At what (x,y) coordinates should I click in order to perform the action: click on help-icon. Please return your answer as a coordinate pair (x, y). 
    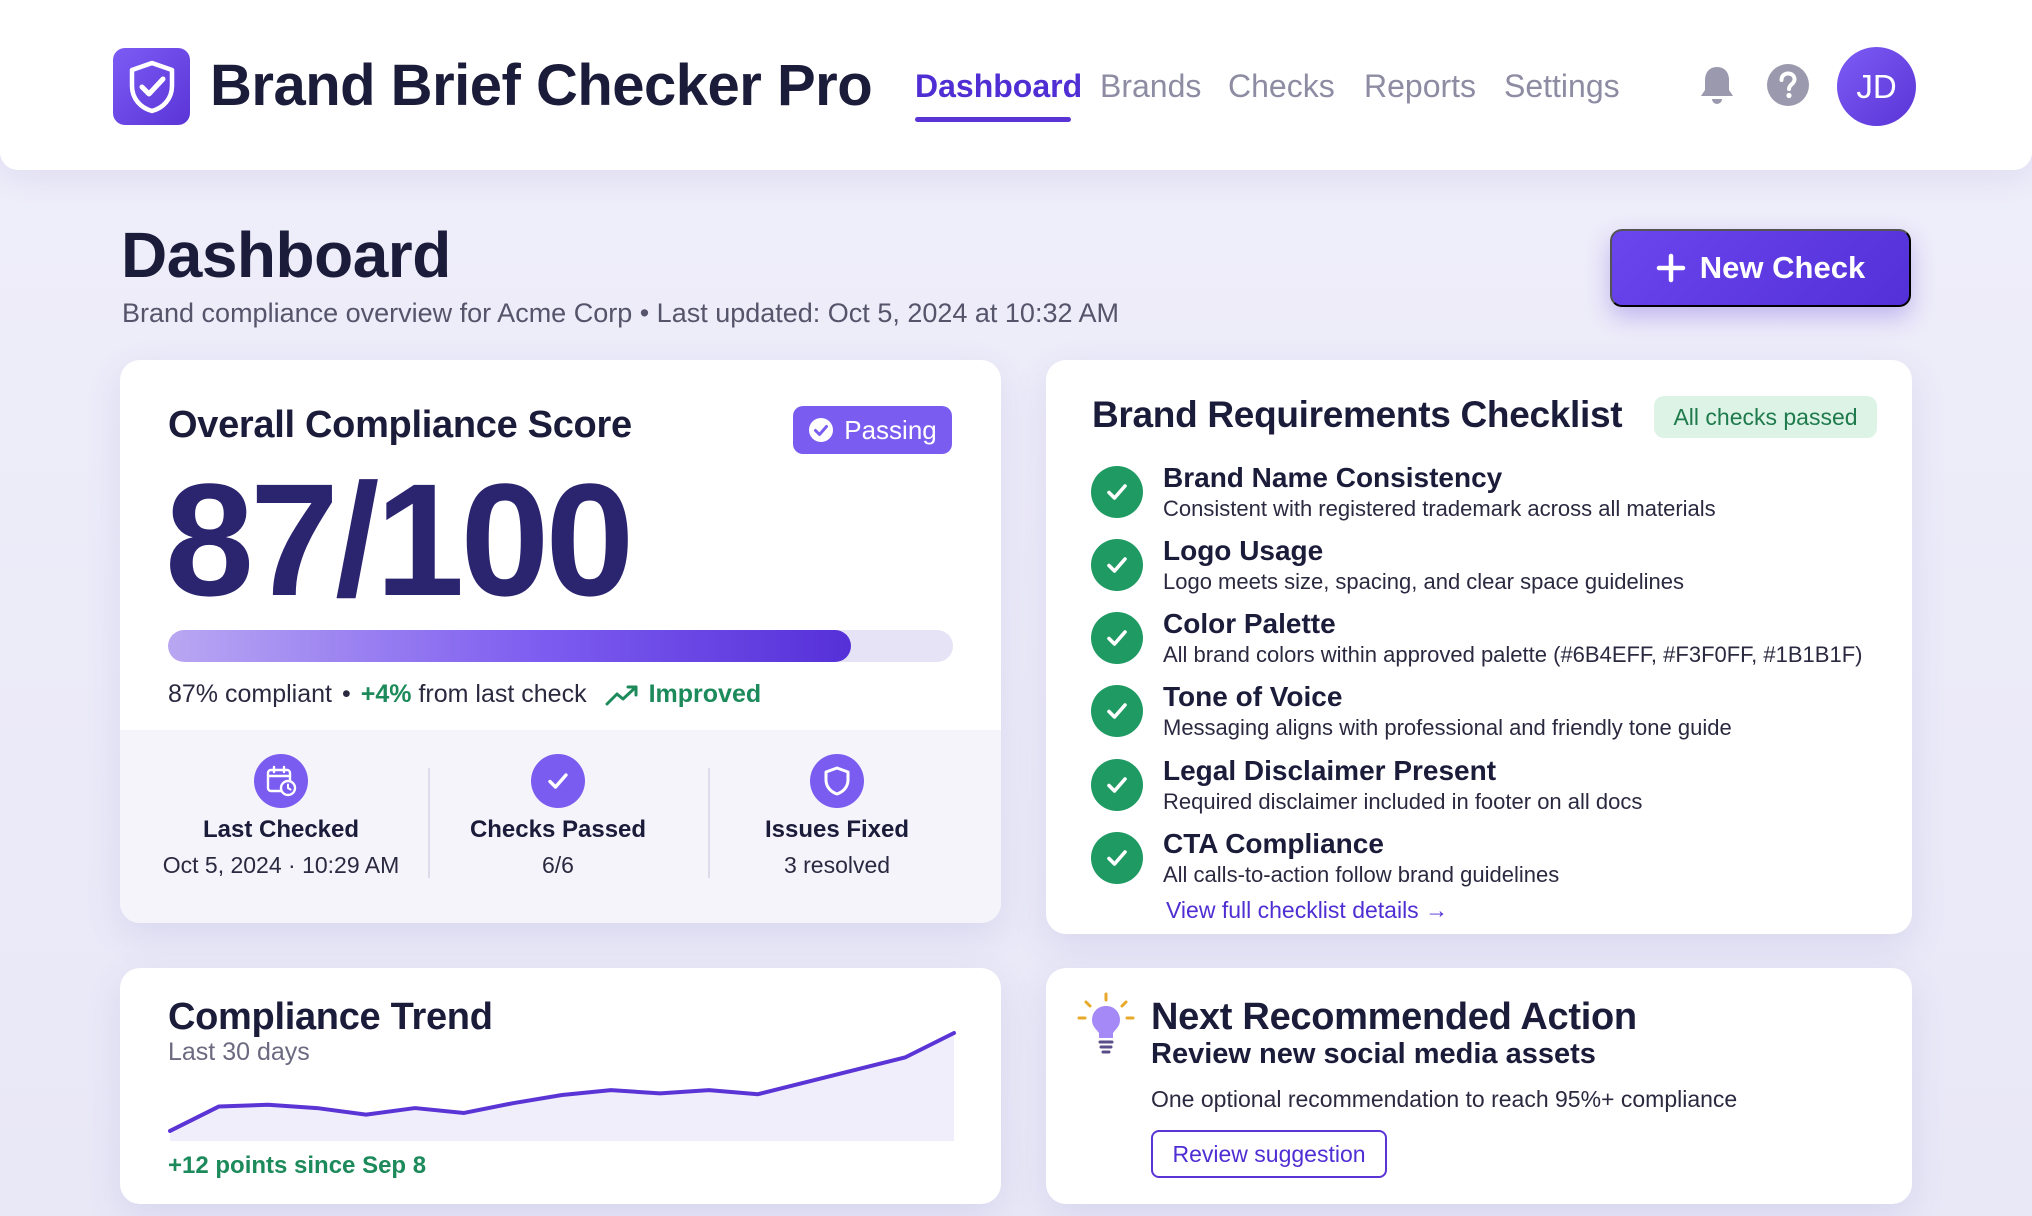
    Looking at the image, I should click on (1788, 85).